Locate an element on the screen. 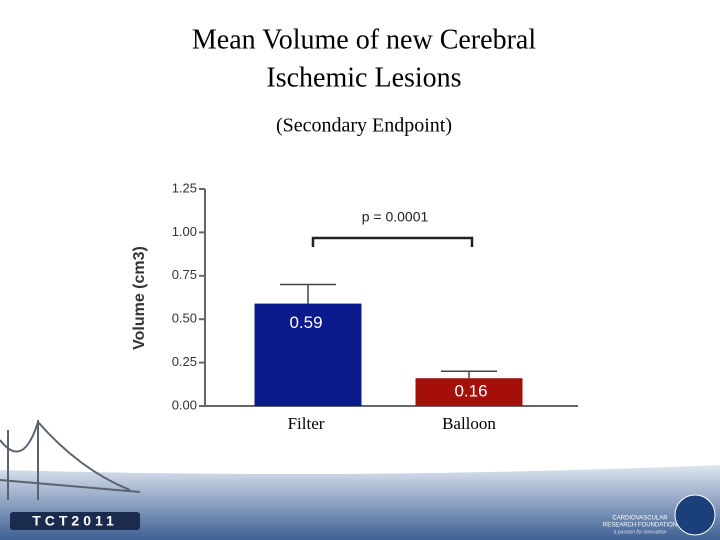  chart-title: Mean Volume of new Cerebral is located at coordinates (364, 39).